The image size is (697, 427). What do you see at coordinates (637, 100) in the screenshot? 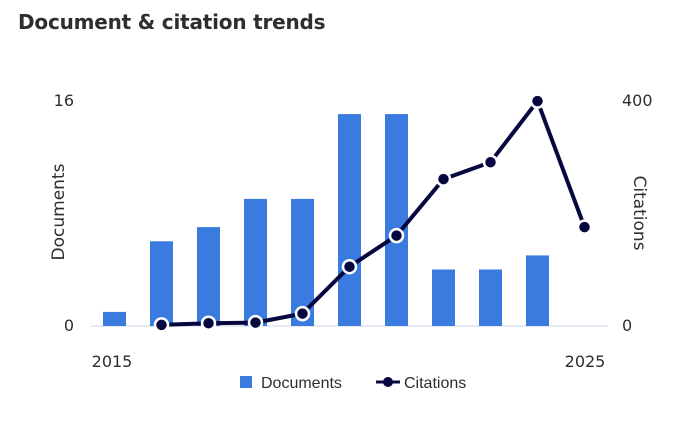
I see `y-right-tick-max: 400` at bounding box center [637, 100].